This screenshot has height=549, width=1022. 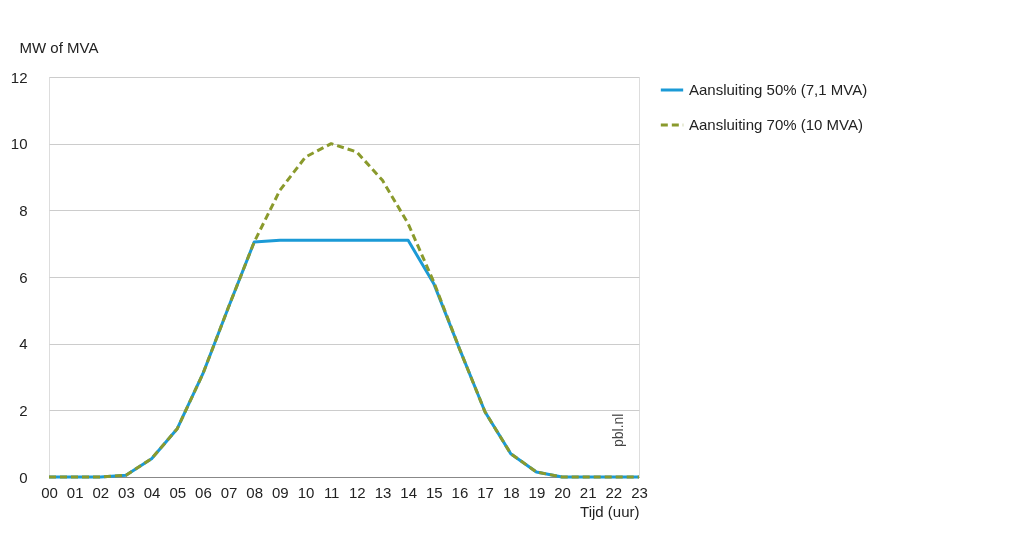 What do you see at coordinates (588, 492) in the screenshot?
I see `x-tick-label: 21` at bounding box center [588, 492].